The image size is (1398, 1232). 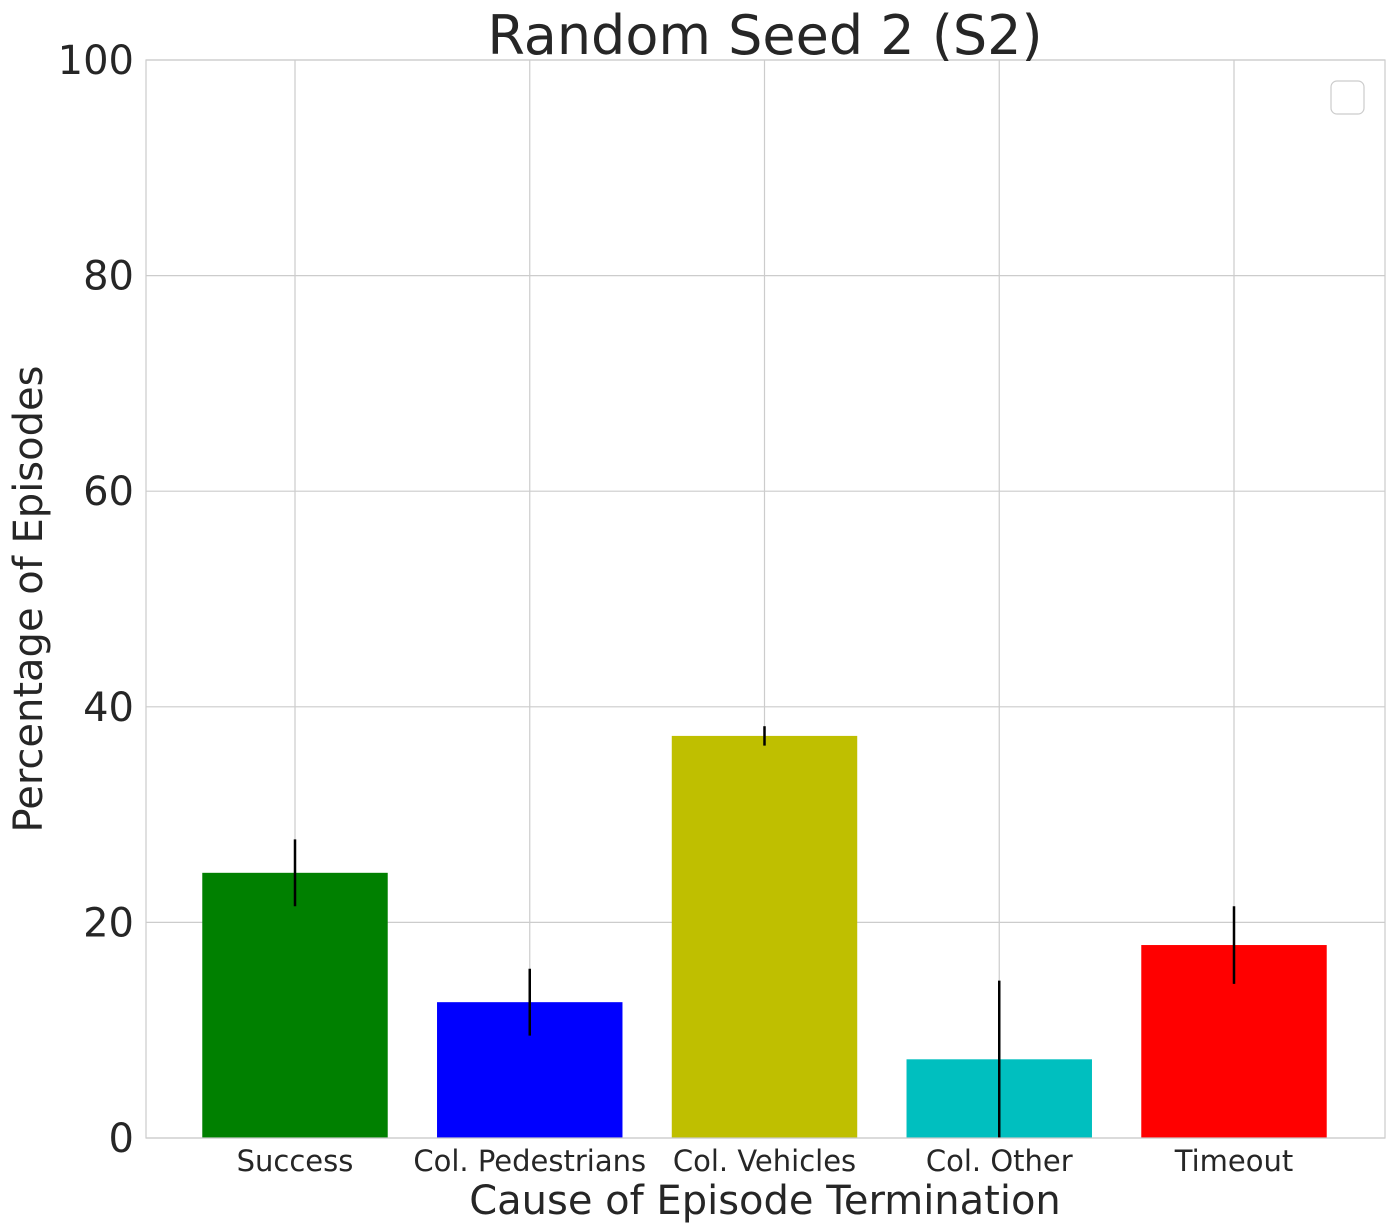 What do you see at coordinates (1233, 1161) in the screenshot?
I see `x-tick-label: Timeout` at bounding box center [1233, 1161].